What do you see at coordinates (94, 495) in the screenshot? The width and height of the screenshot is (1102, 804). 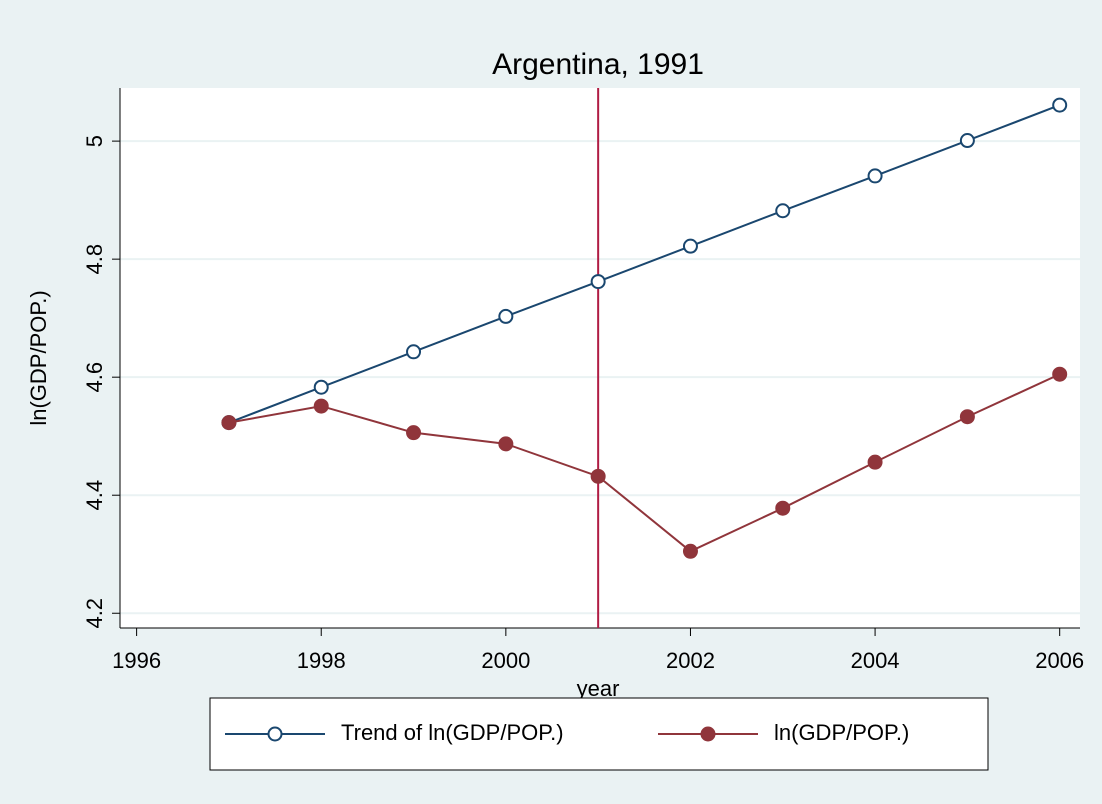 I see `y-tick-label: 4.4` at bounding box center [94, 495].